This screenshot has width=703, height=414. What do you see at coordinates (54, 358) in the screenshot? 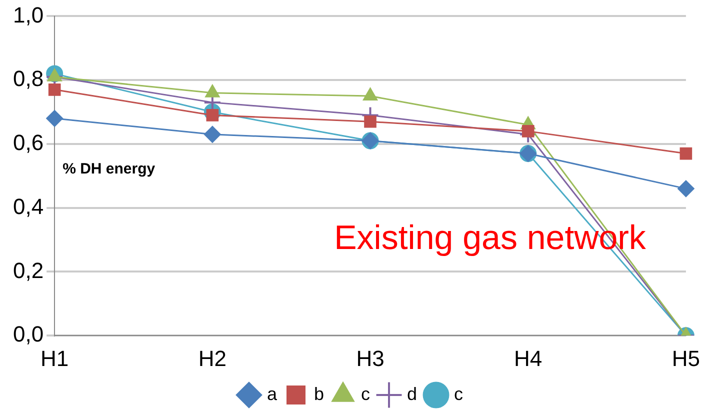
I see `x-tick-label: H1` at bounding box center [54, 358].